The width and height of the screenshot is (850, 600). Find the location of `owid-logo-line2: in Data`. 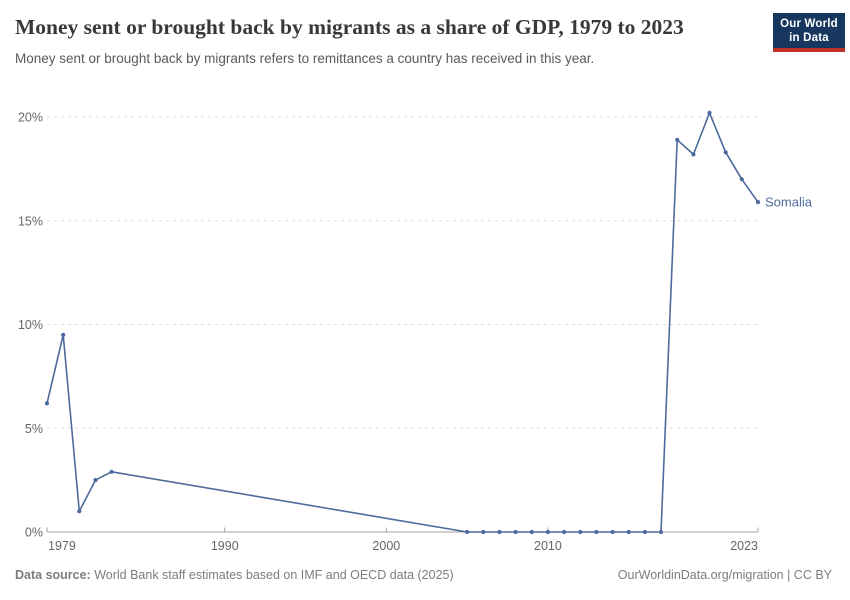

owid-logo-line2: in Data is located at coordinates (809, 38).